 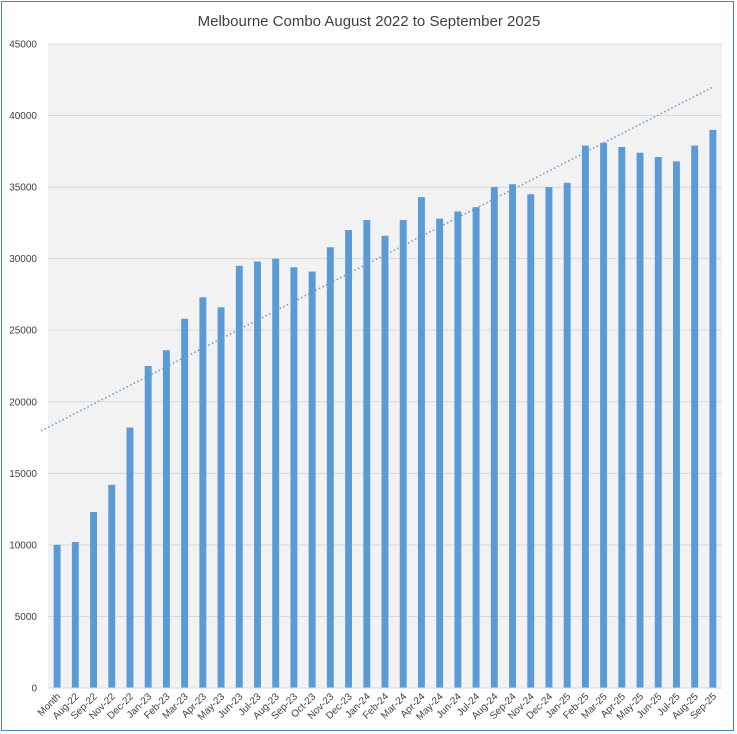 What do you see at coordinates (23, 331) in the screenshot?
I see `y-tick-label: 25000` at bounding box center [23, 331].